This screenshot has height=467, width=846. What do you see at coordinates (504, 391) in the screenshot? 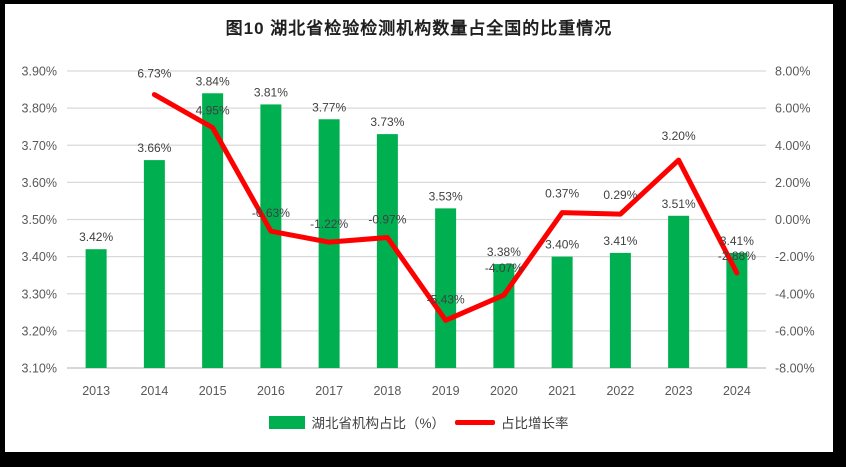
I see `x-axis-label: 2020` at bounding box center [504, 391].